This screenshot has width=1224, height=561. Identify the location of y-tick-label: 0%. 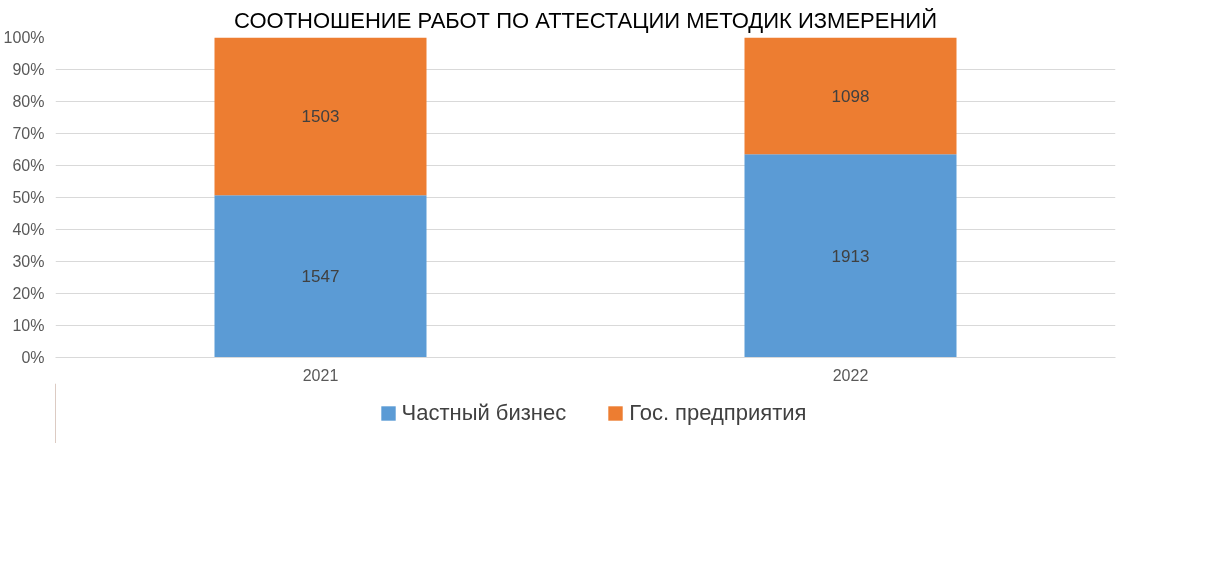
(33, 357).